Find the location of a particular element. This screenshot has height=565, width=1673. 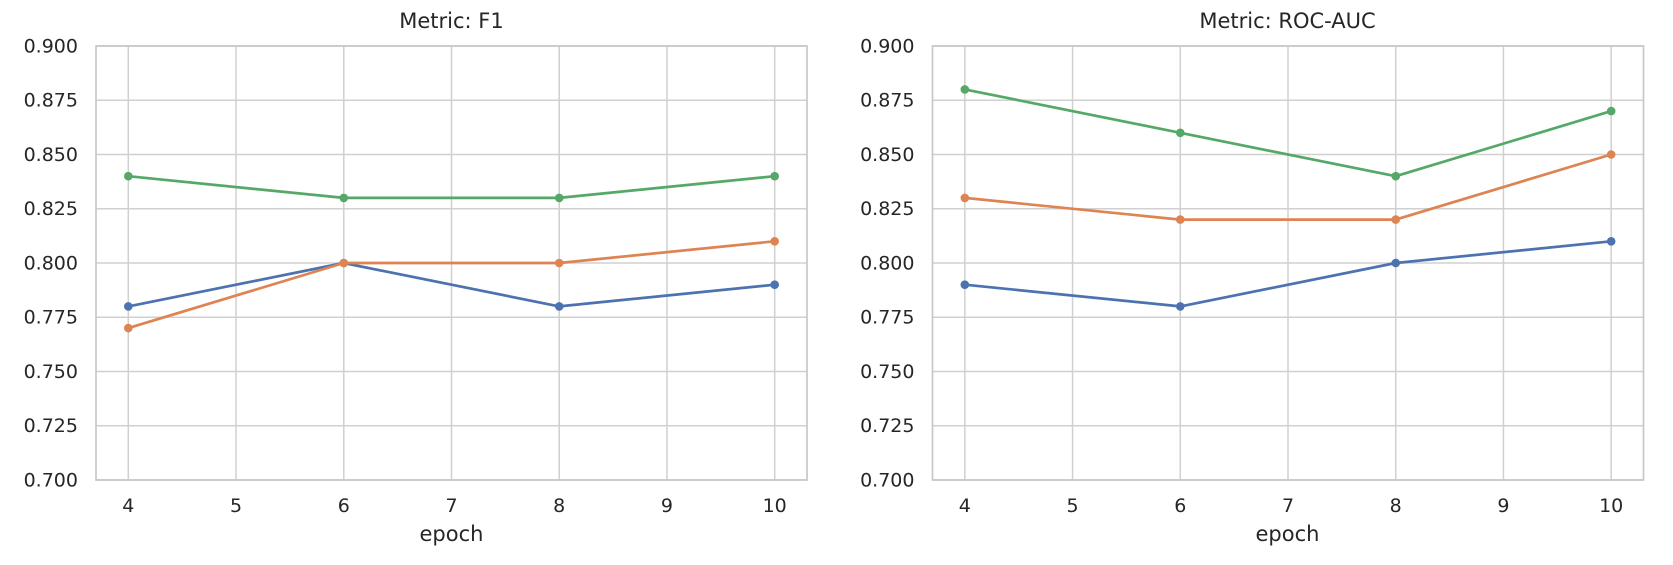

chart-title-f1: Metric: F1 is located at coordinates (451, 21).